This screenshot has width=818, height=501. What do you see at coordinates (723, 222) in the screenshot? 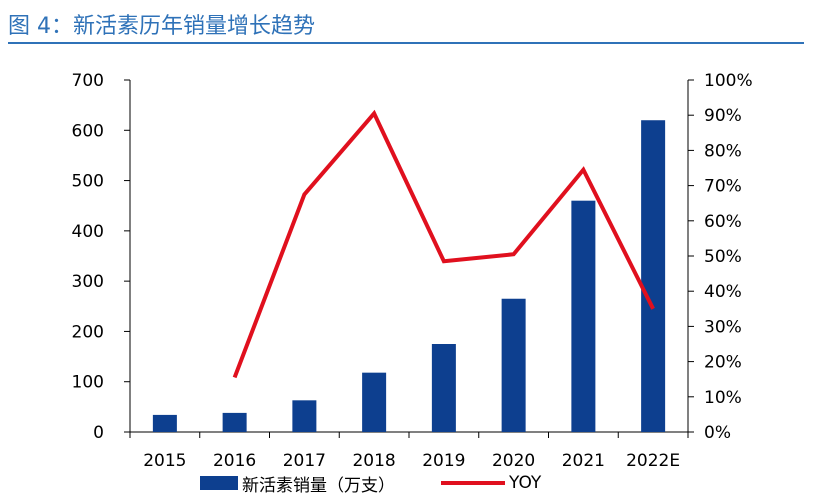
I see `right-tick-label: 60%` at bounding box center [723, 222].